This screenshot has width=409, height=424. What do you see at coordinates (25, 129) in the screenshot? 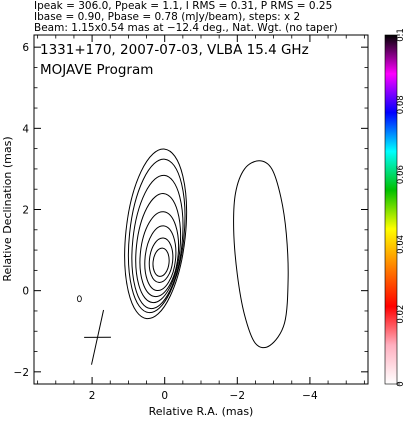
I see `y-tick-label: 4` at bounding box center [25, 129].